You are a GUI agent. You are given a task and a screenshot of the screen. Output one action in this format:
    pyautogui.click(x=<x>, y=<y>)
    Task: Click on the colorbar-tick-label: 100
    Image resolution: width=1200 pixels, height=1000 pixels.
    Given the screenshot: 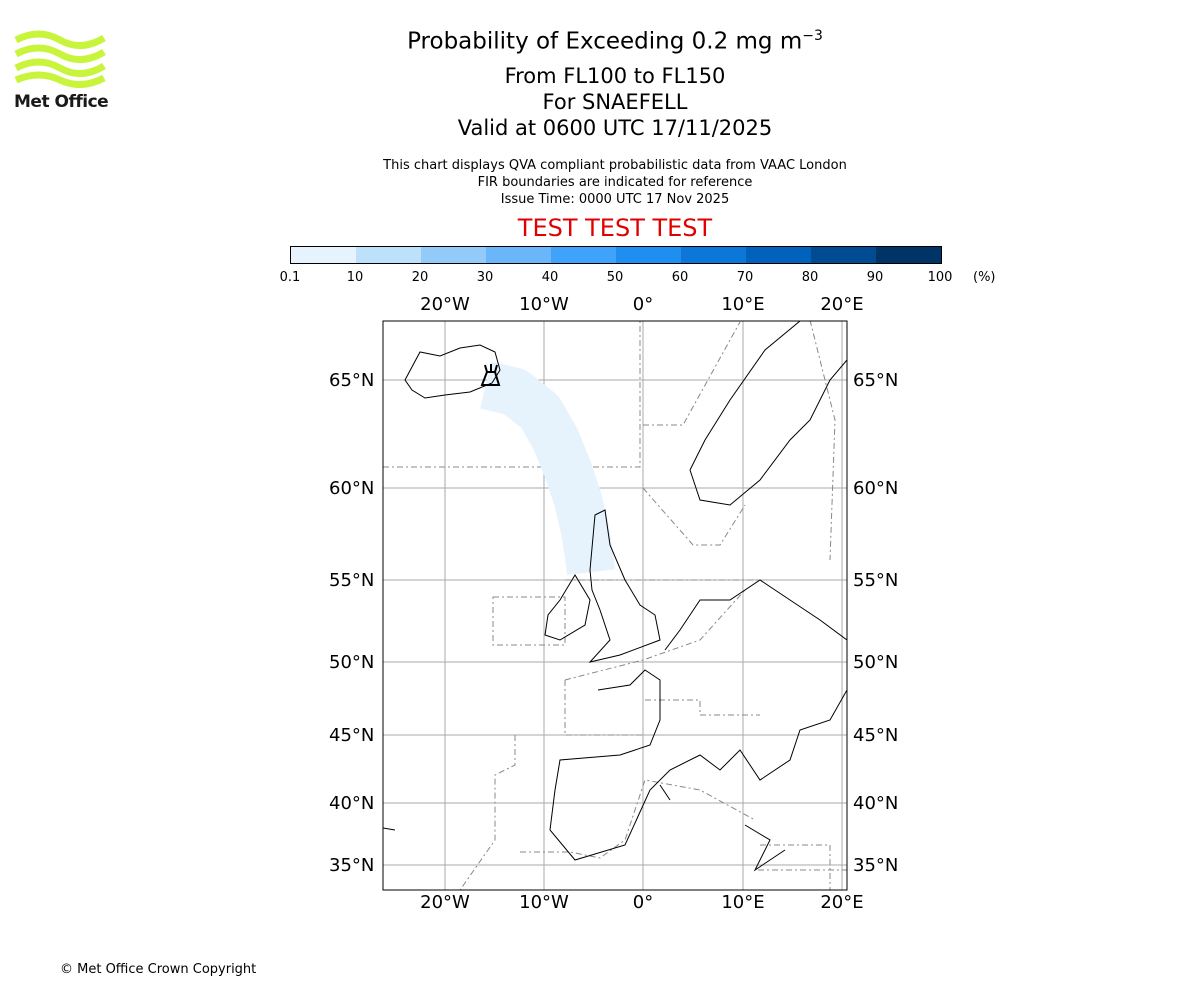 What is the action you would take?
    pyautogui.click(x=940, y=277)
    